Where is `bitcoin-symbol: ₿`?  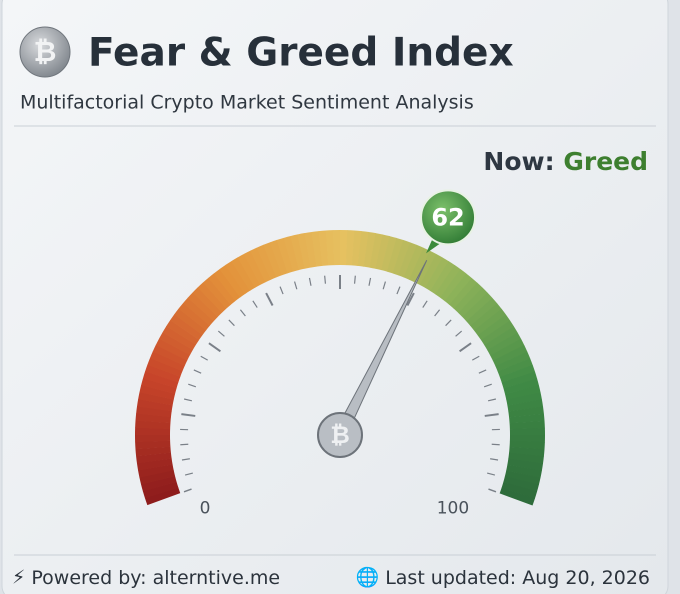 bitcoin-symbol: ₿ is located at coordinates (45, 51).